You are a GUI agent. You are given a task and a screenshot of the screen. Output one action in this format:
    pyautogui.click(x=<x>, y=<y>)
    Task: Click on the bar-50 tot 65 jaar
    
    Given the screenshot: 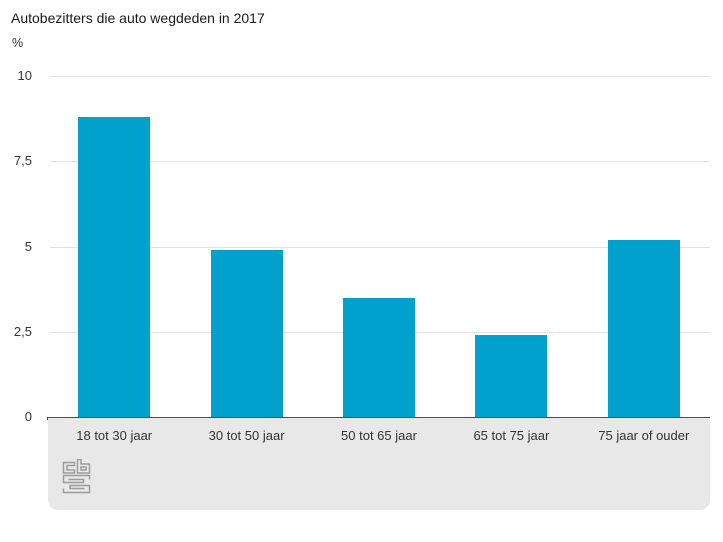 What is the action you would take?
    pyautogui.click(x=379, y=357)
    